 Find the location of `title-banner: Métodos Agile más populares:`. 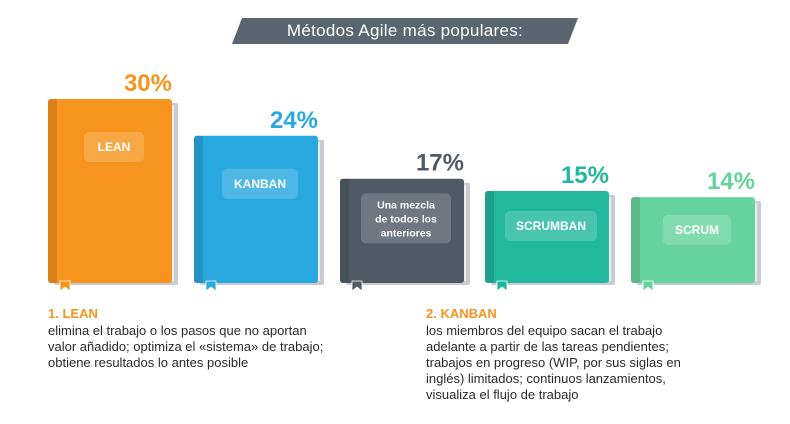

title-banner: Métodos Agile más populares: is located at coordinates (405, 31).